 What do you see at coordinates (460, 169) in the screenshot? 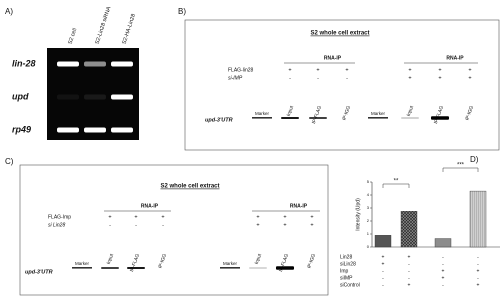
I see `significance-bracket` at bounding box center [460, 169].